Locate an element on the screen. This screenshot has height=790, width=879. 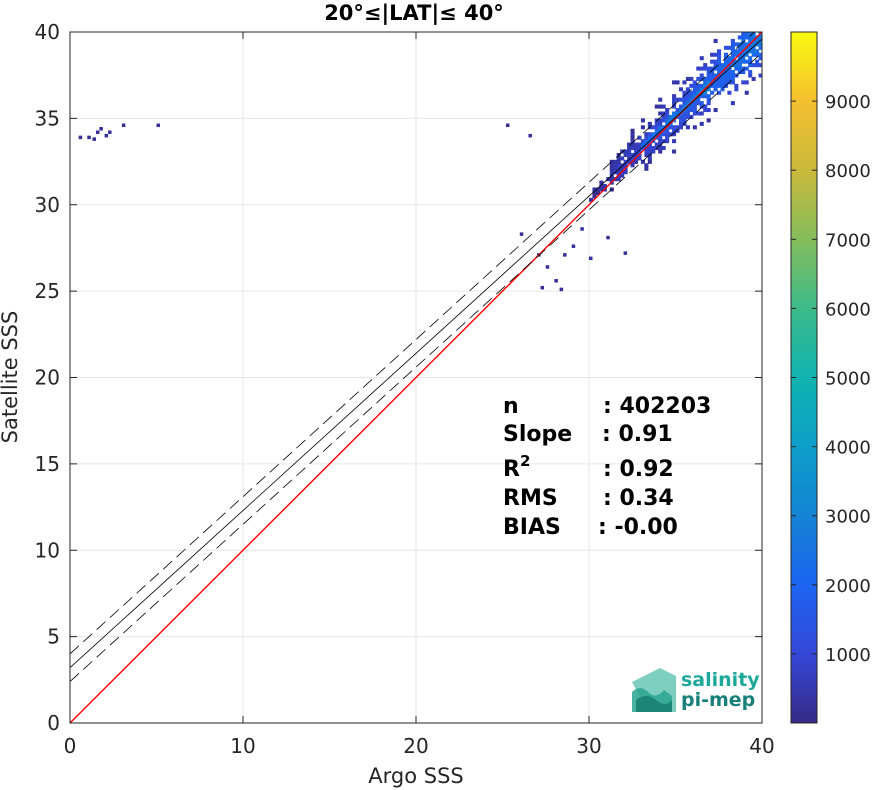
logo-mark-icon is located at coordinates (654, 690).